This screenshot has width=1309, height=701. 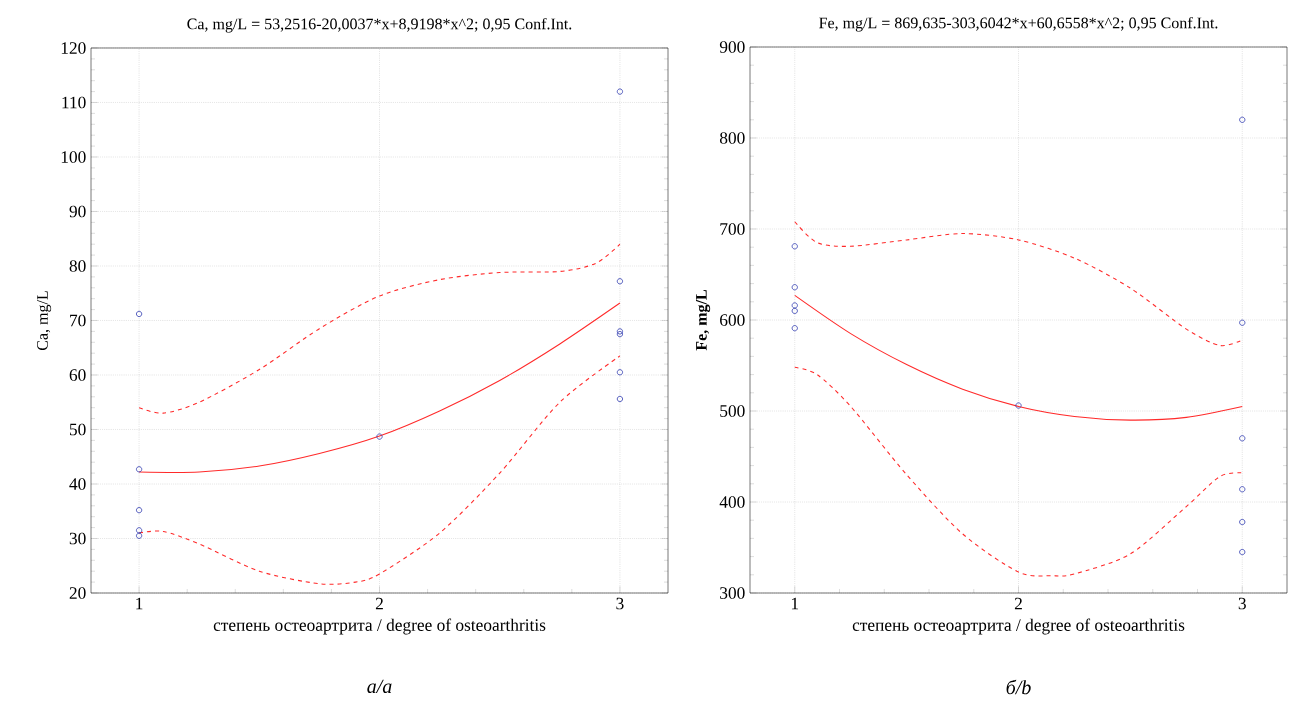 I want to click on chart-title: Fe, mg/L = 869,635-303,6042*x+60,6558*x^2; 0,95 Conf.Int., so click(x=1018, y=24).